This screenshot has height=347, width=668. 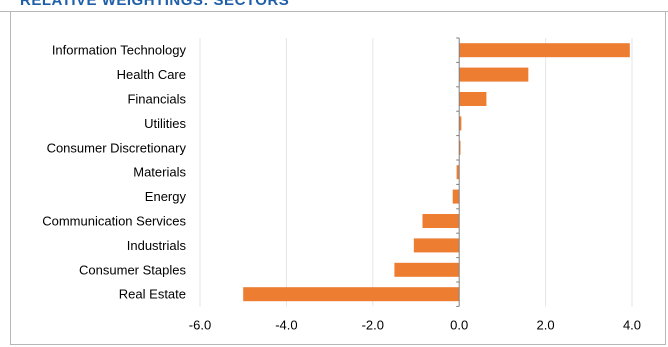 What do you see at coordinates (156, 99) in the screenshot?
I see `category-label: Financials` at bounding box center [156, 99].